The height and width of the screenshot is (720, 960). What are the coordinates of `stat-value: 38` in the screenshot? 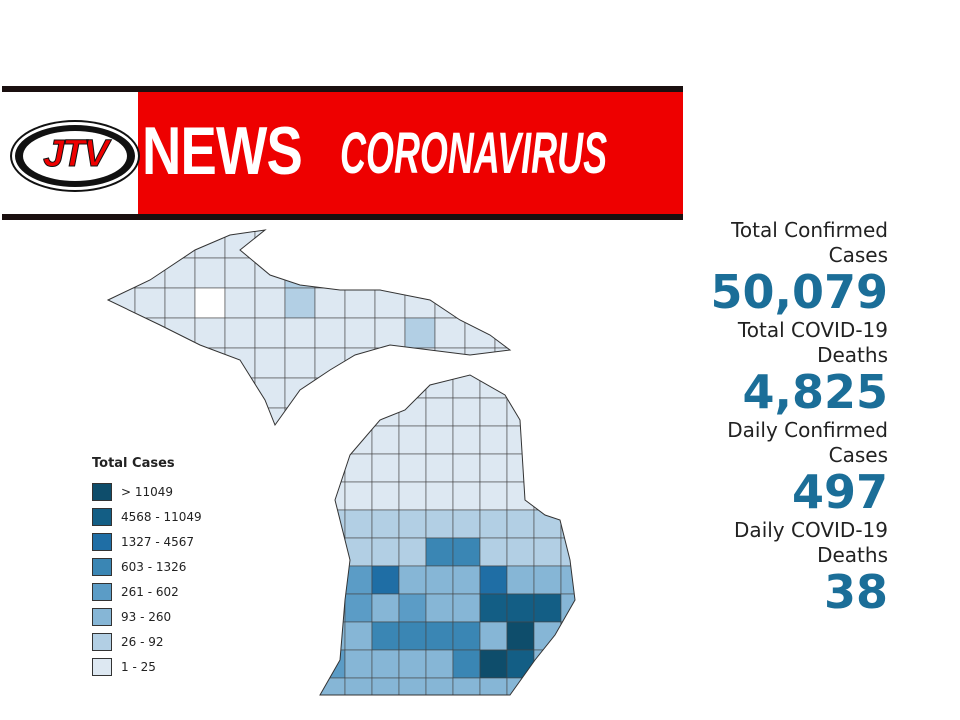 It's located at (855, 592).